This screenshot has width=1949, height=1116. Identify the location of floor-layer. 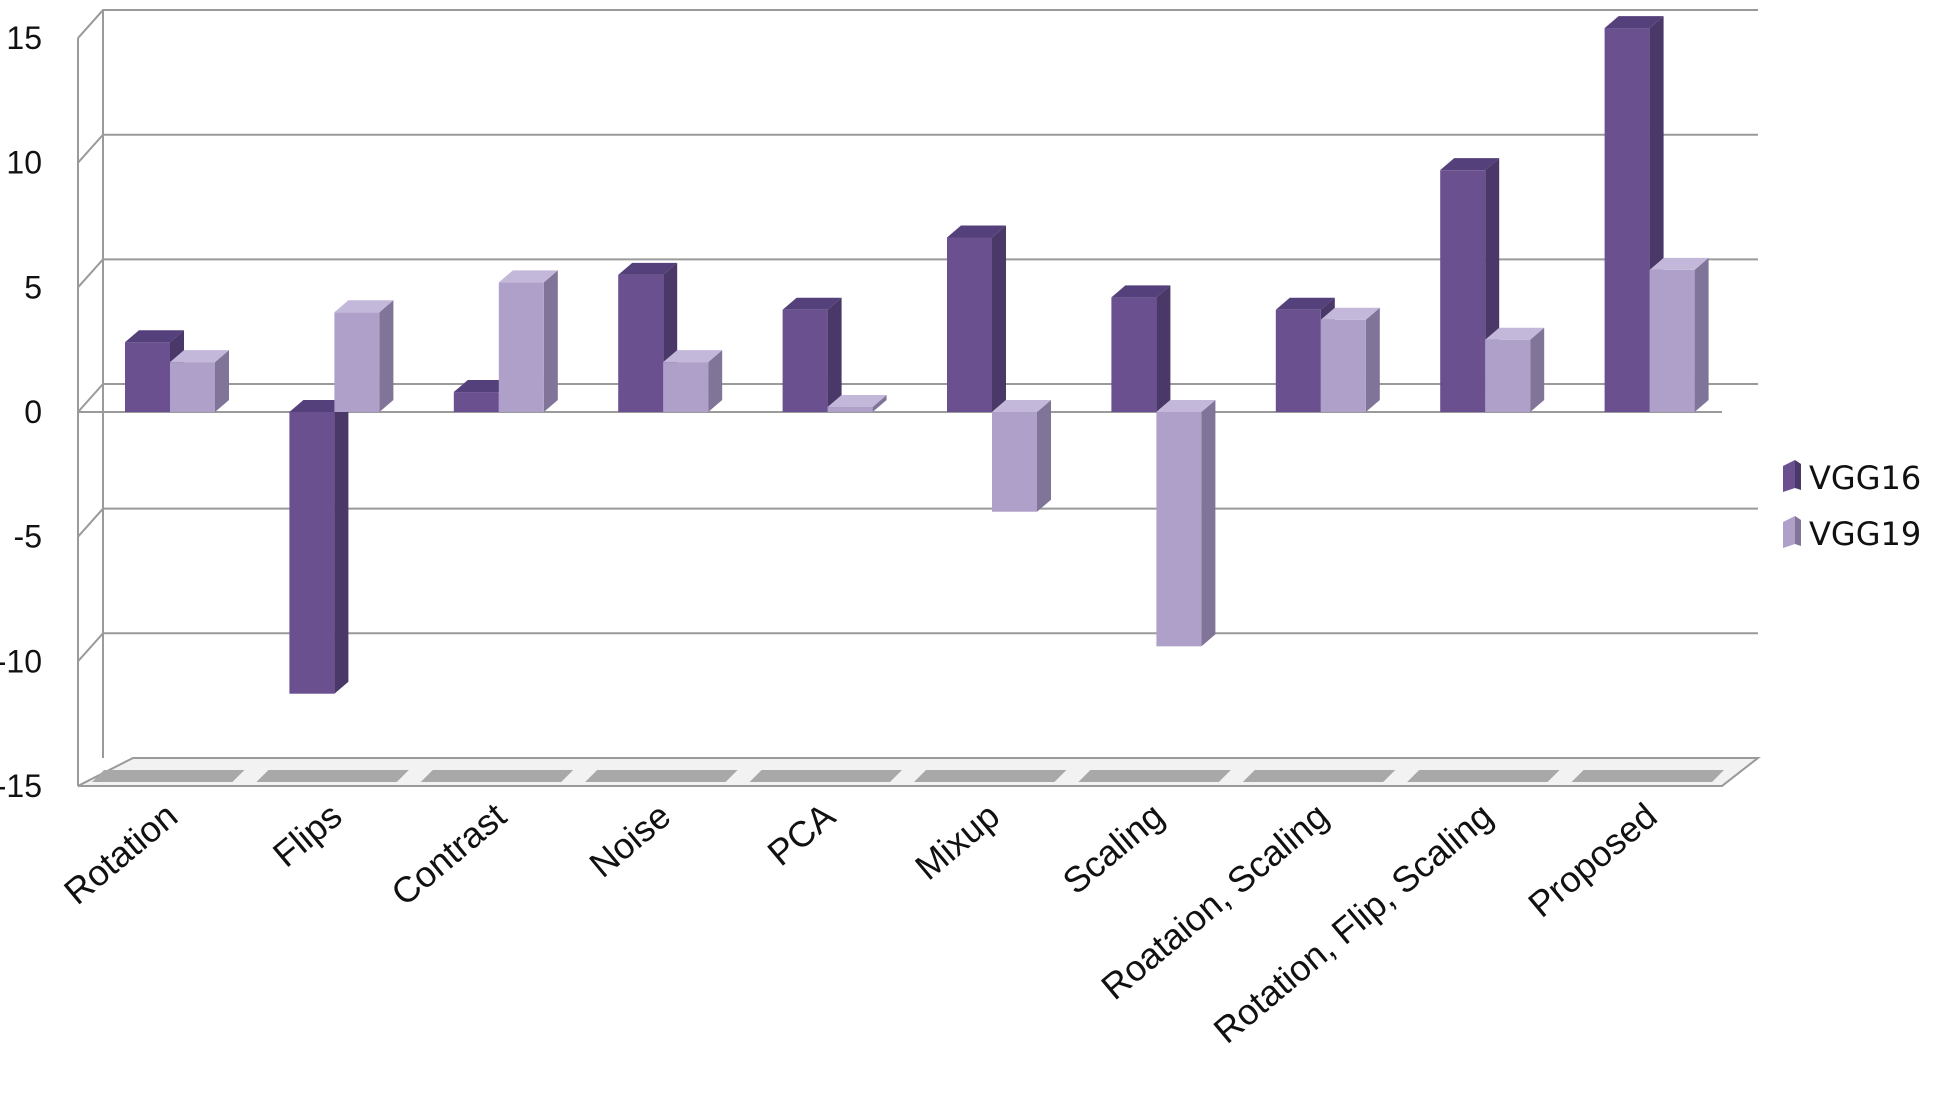
(919, 771).